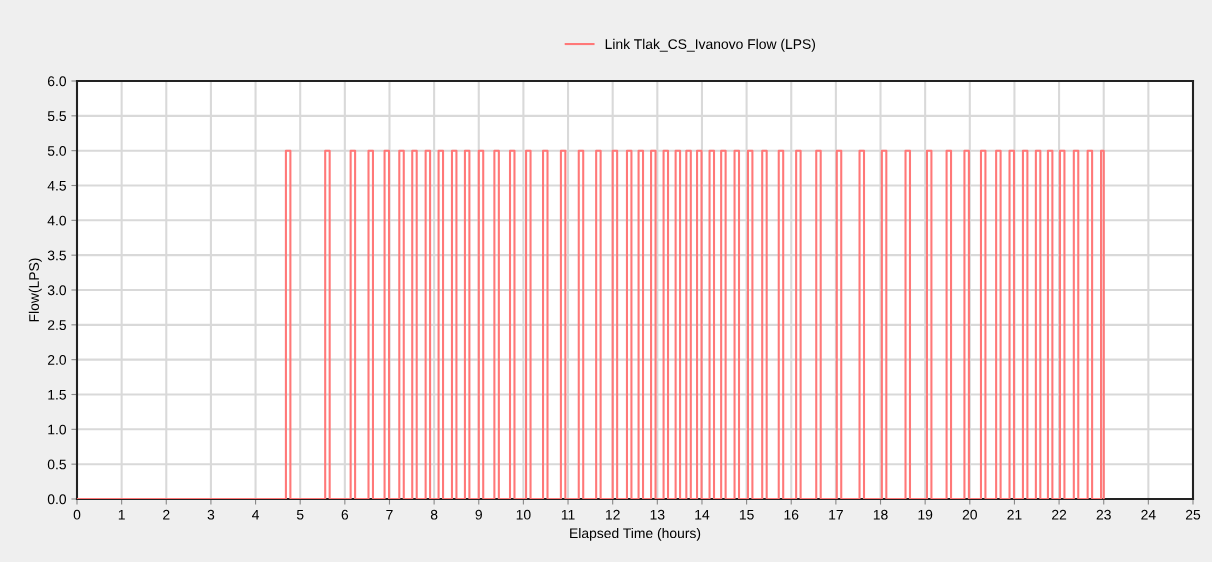 The image size is (1212, 562). What do you see at coordinates (1148, 514) in the screenshot?
I see `x-tick-label: 24` at bounding box center [1148, 514].